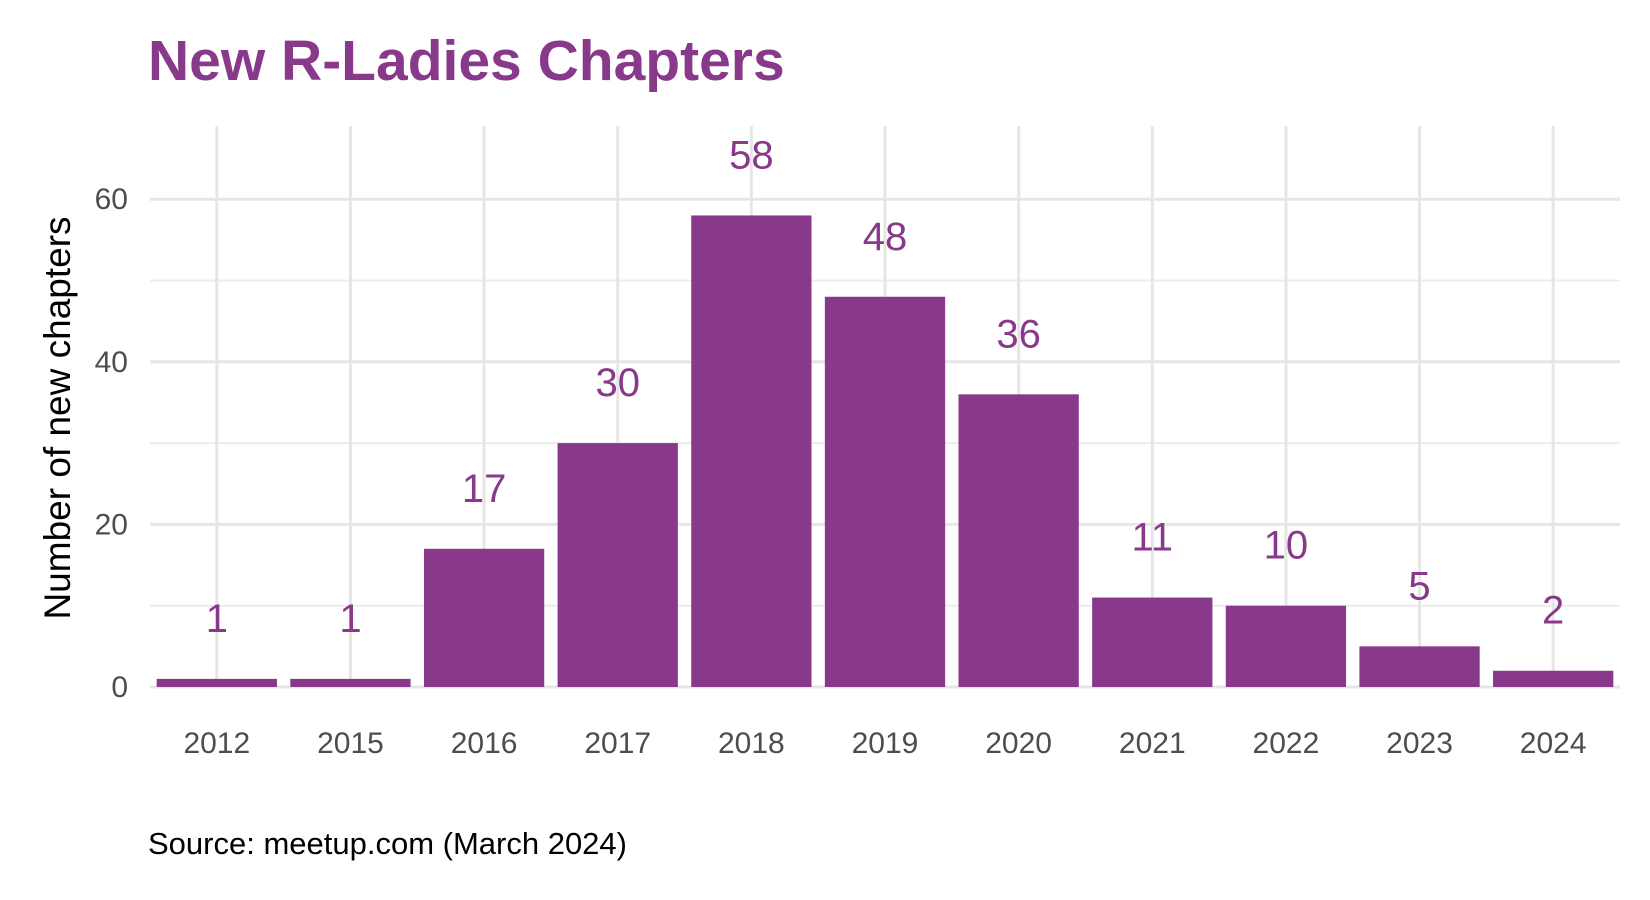 This screenshot has width=1650, height=900. Describe the element at coordinates (57, 417) in the screenshot. I see `y-axis-title: Number of new chapters` at that location.